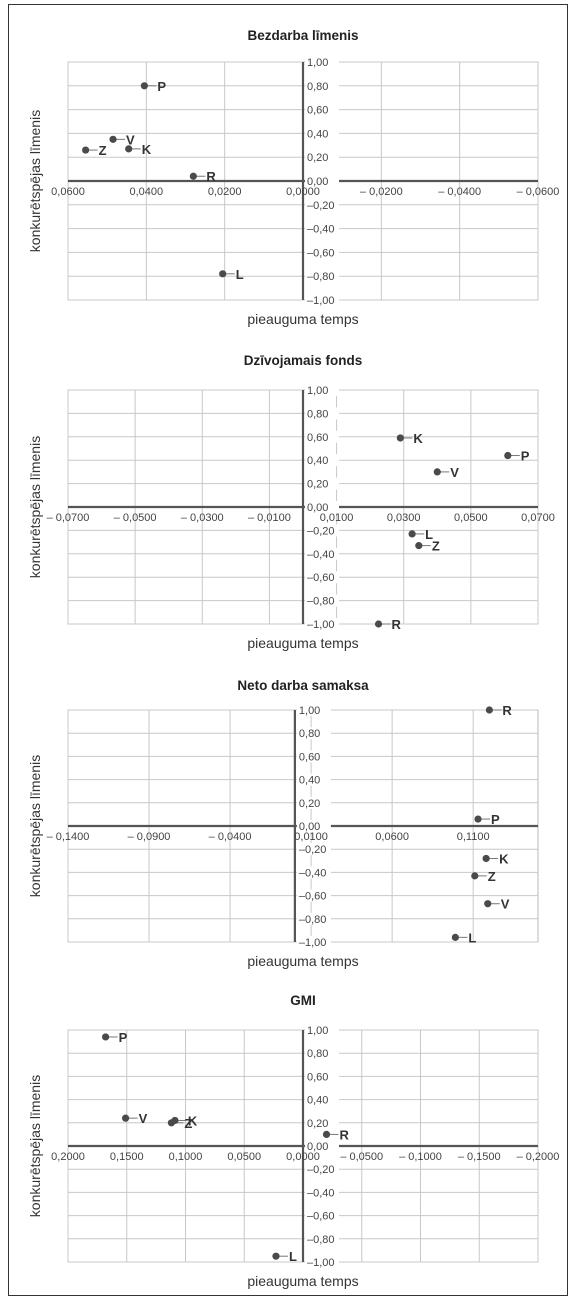  I want to click on x-tick-label: – 0,0900, so click(149, 837).